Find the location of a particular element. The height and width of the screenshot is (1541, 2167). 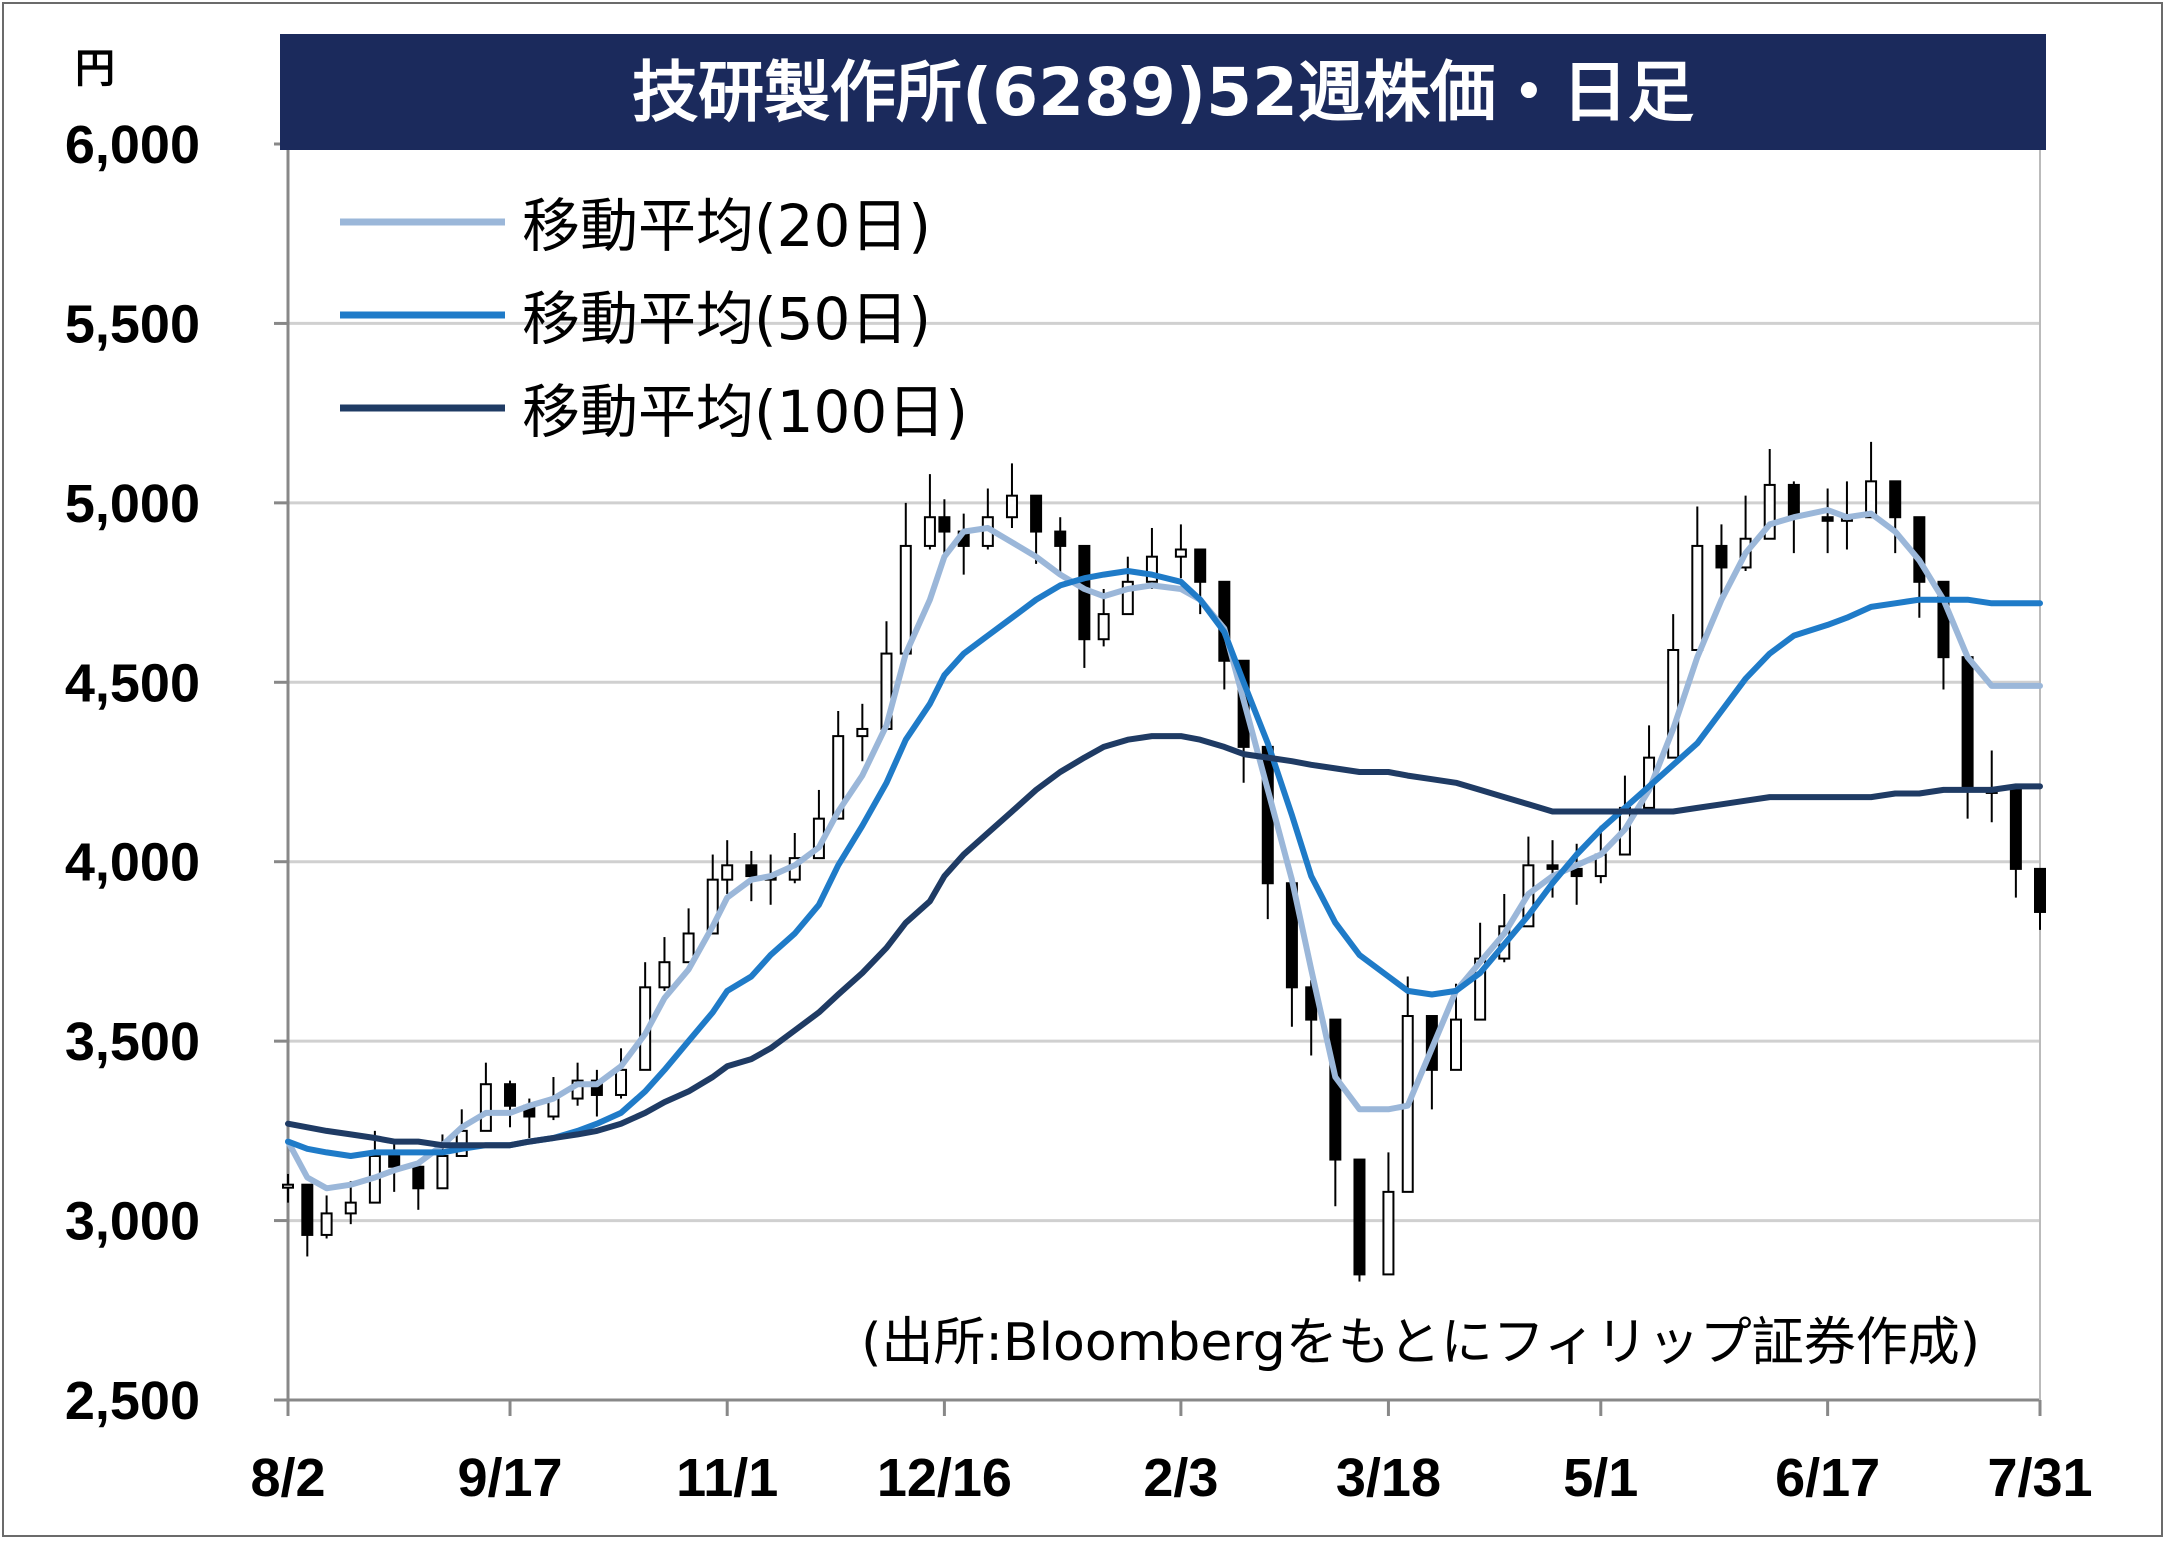

x-axis: 8/2 9/17 11/1 12/16 2/3 3/18 5/1 6/17 7/31 is located at coordinates (1171, 1454).